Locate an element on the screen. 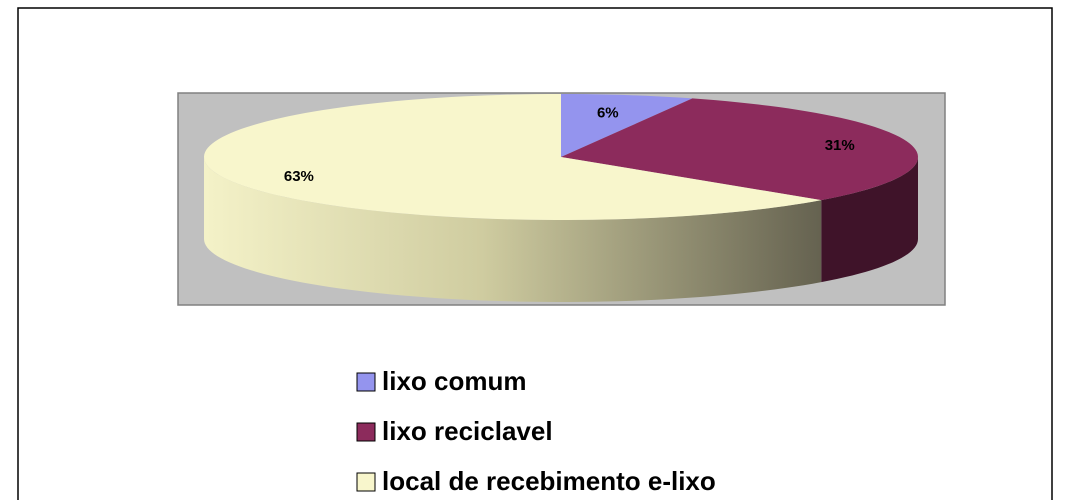 The image size is (1070, 500). data-label: 63% is located at coordinates (299, 176).